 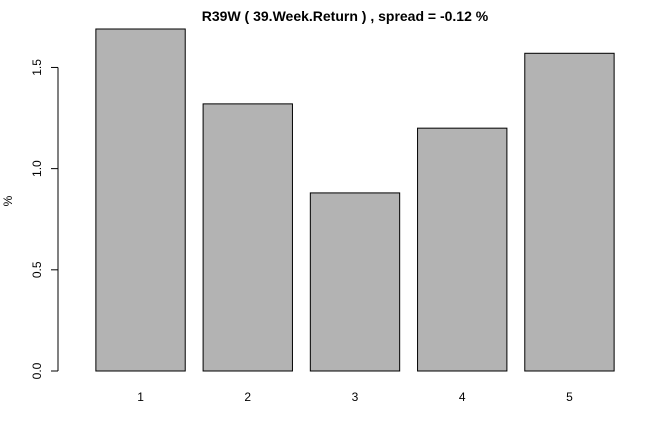 What do you see at coordinates (140, 397) in the screenshot?
I see `x-tick-label: 1` at bounding box center [140, 397].